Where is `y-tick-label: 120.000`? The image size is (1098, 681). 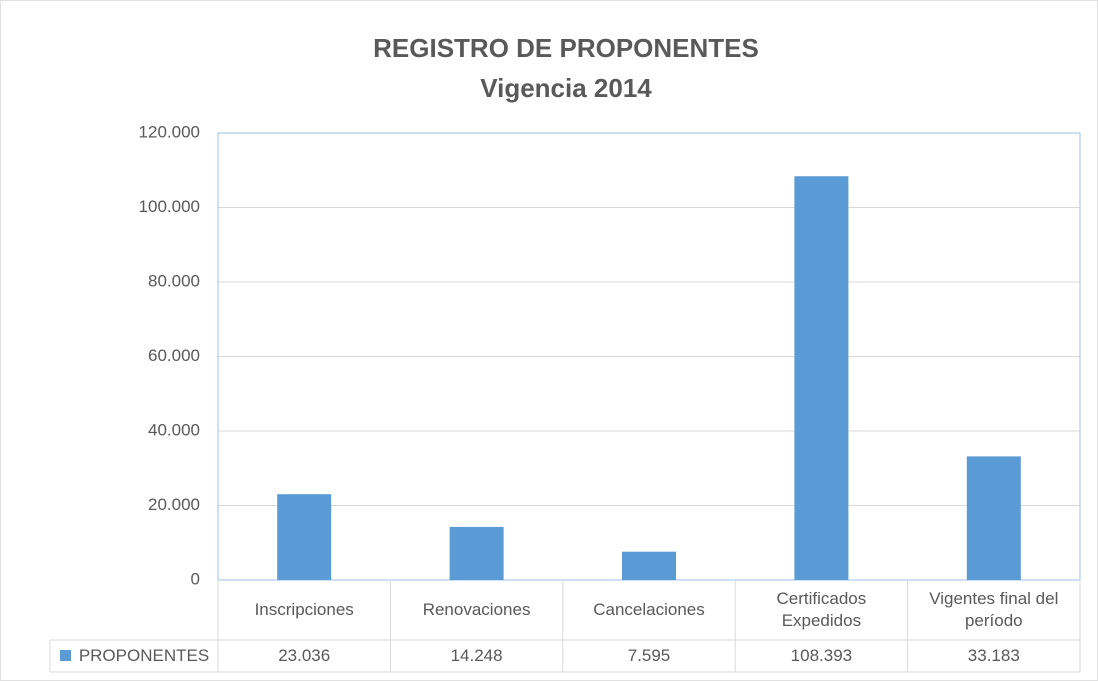
y-tick-label: 120.000 is located at coordinates (169, 131).